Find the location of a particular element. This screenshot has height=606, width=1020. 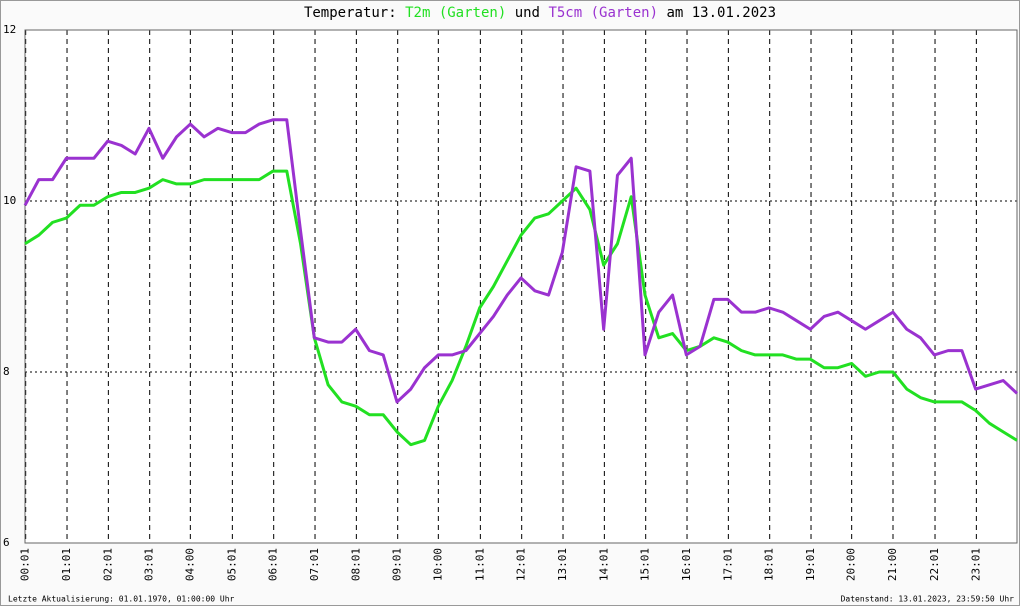

x-tick-label: 08:01 is located at coordinates (355, 564).